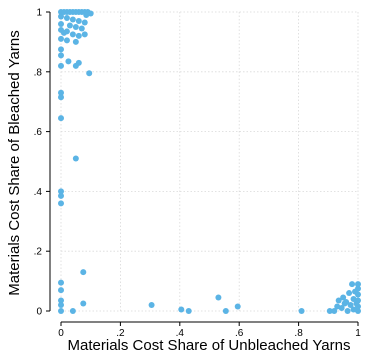  I want to click on x-tick-label: 1, so click(358, 333).